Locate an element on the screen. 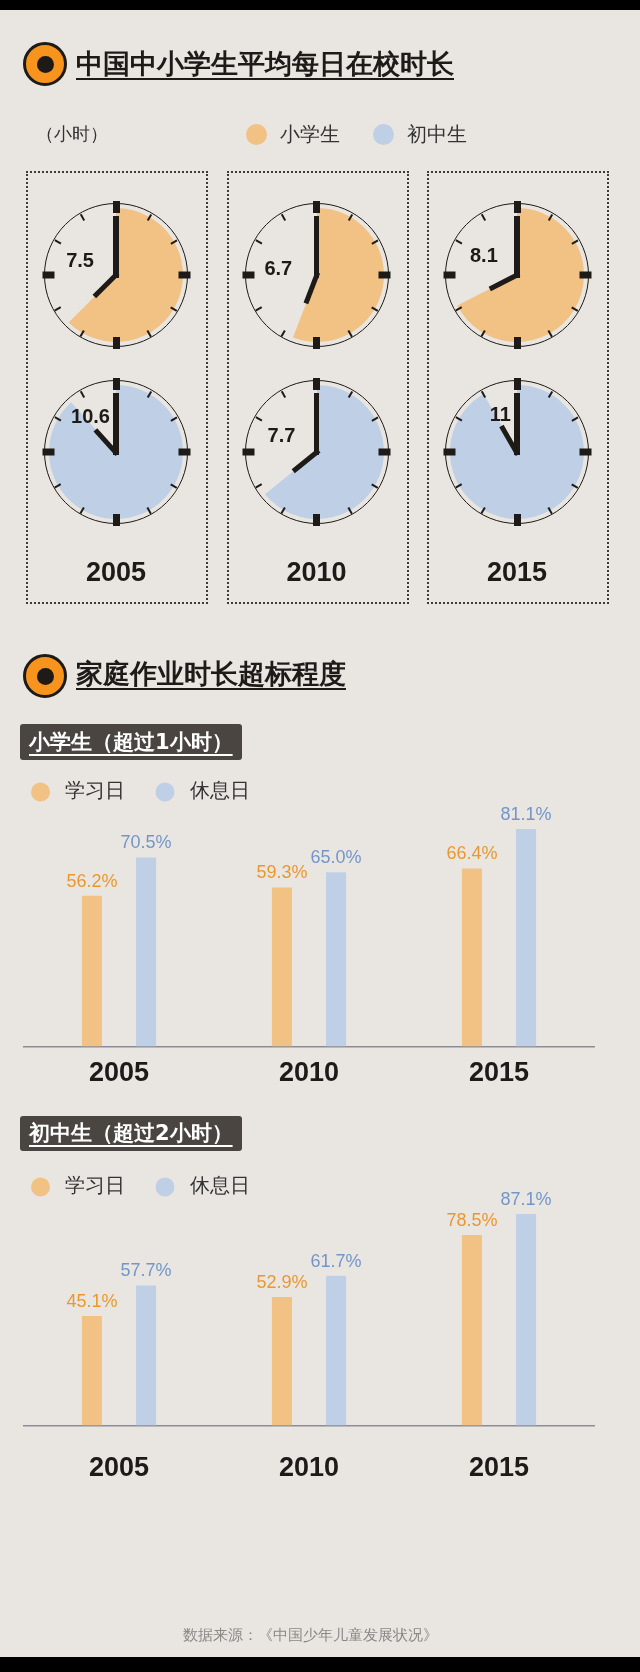 The height and width of the screenshot is (1672, 640). category-label: 2010 is located at coordinates (316, 572).